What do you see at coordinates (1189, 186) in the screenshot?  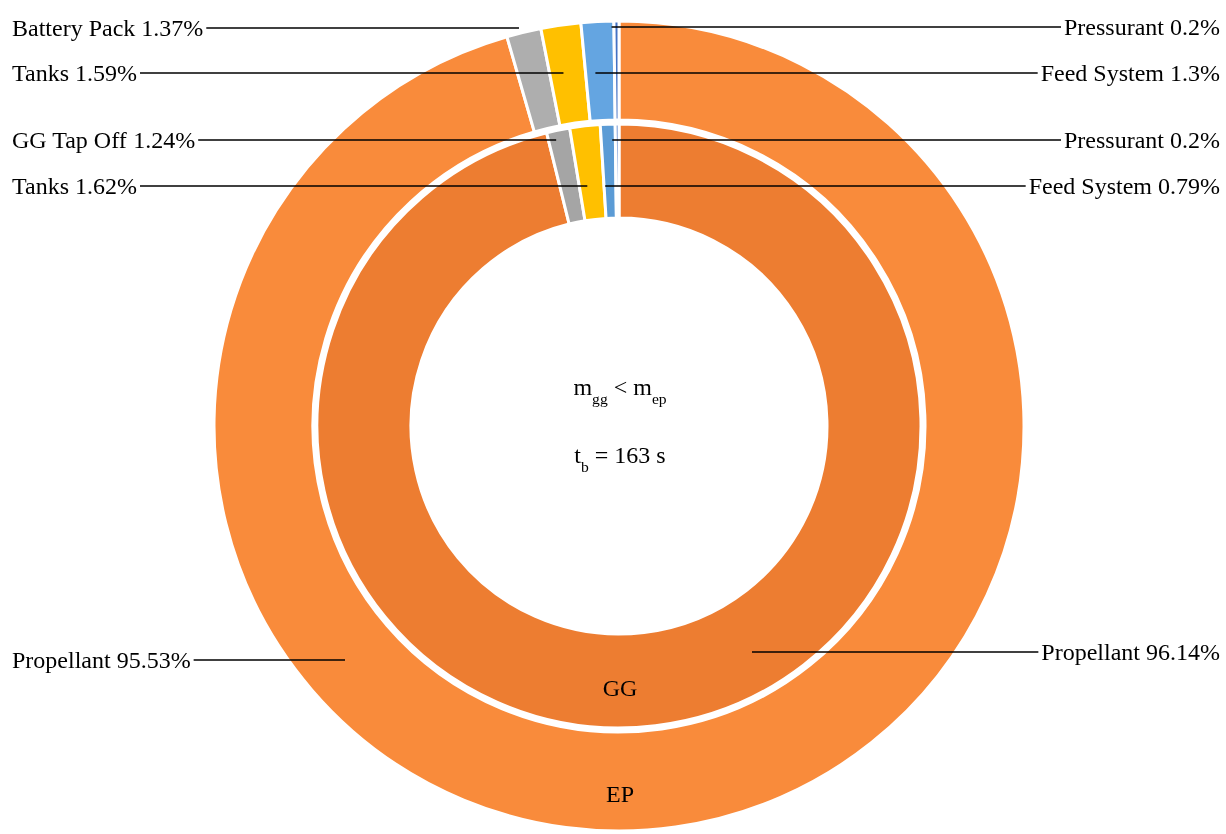 I see `data-label: 0.79%` at bounding box center [1189, 186].